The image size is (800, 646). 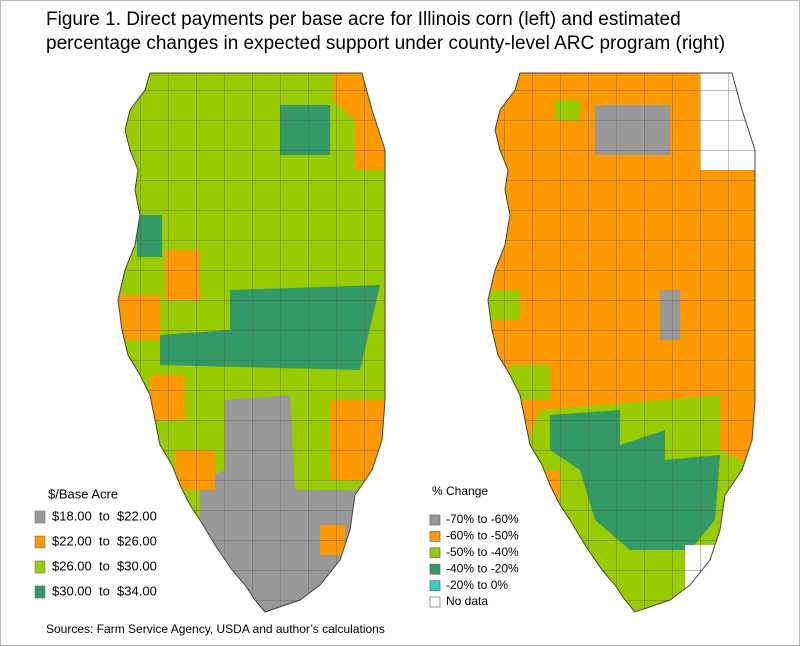 I want to click on legend-label: $18.00 to $22.00, so click(x=104, y=515).